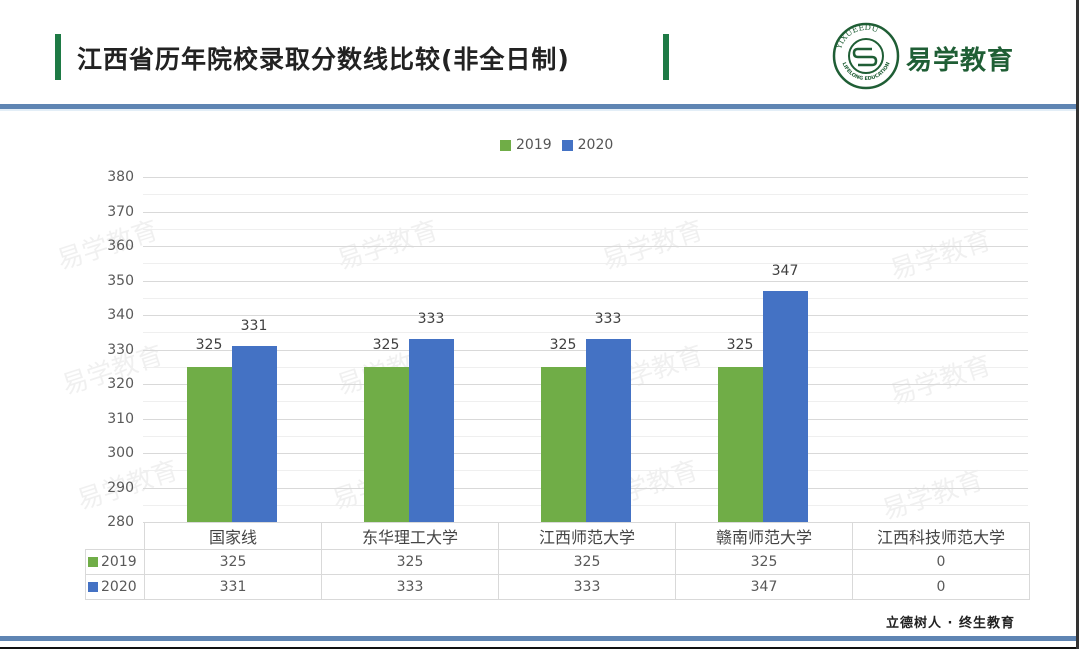  What do you see at coordinates (120, 281) in the screenshot?
I see `y-tick: 350` at bounding box center [120, 281].